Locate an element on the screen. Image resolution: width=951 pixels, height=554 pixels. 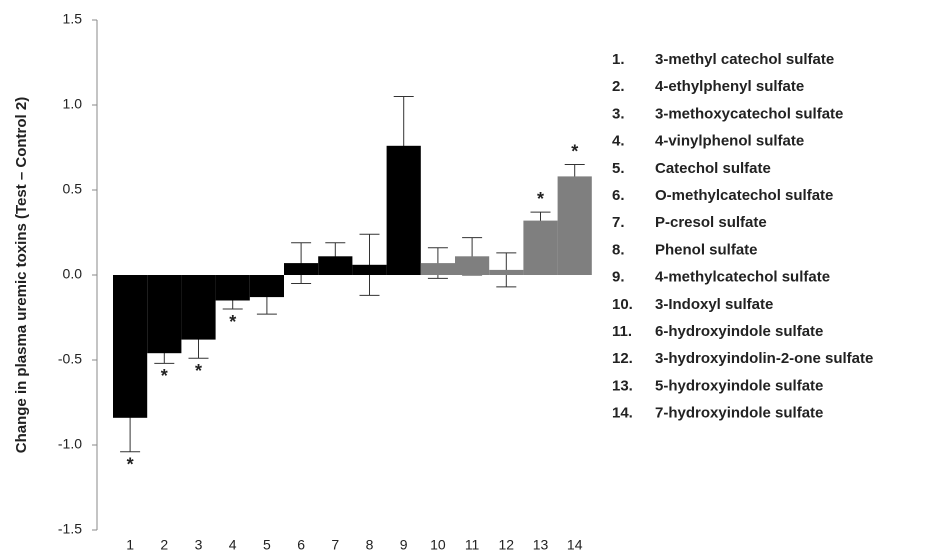
legend-number: 7. is located at coordinates (618, 222).